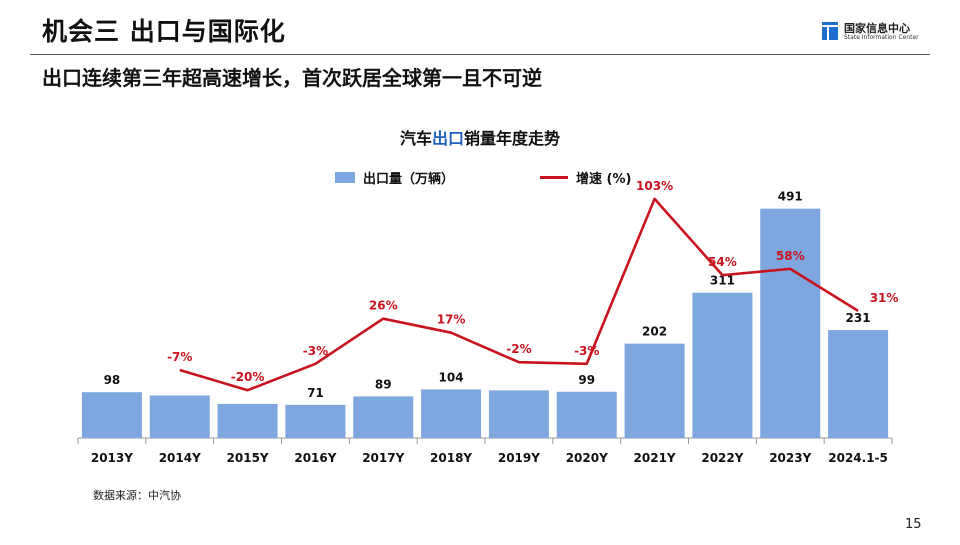 Image resolution: width=960 pixels, height=545 pixels. I want to click on data-source-note: 数据来源：中汽协, so click(137, 495).